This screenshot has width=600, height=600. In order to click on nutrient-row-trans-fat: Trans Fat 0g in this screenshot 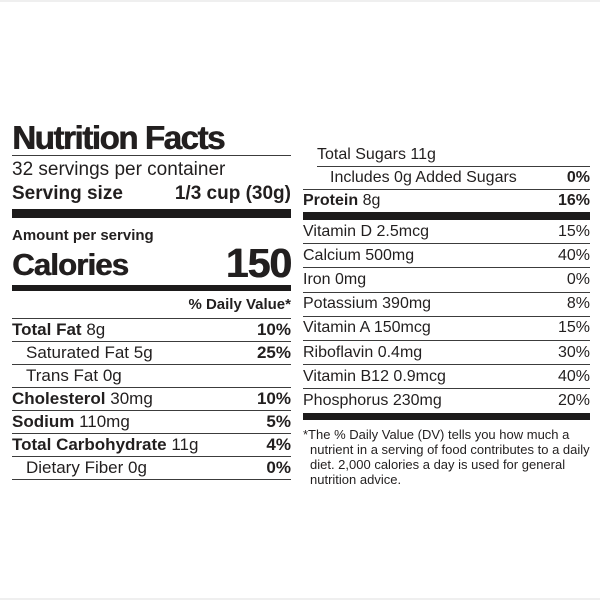, I will do `click(151, 375)`.